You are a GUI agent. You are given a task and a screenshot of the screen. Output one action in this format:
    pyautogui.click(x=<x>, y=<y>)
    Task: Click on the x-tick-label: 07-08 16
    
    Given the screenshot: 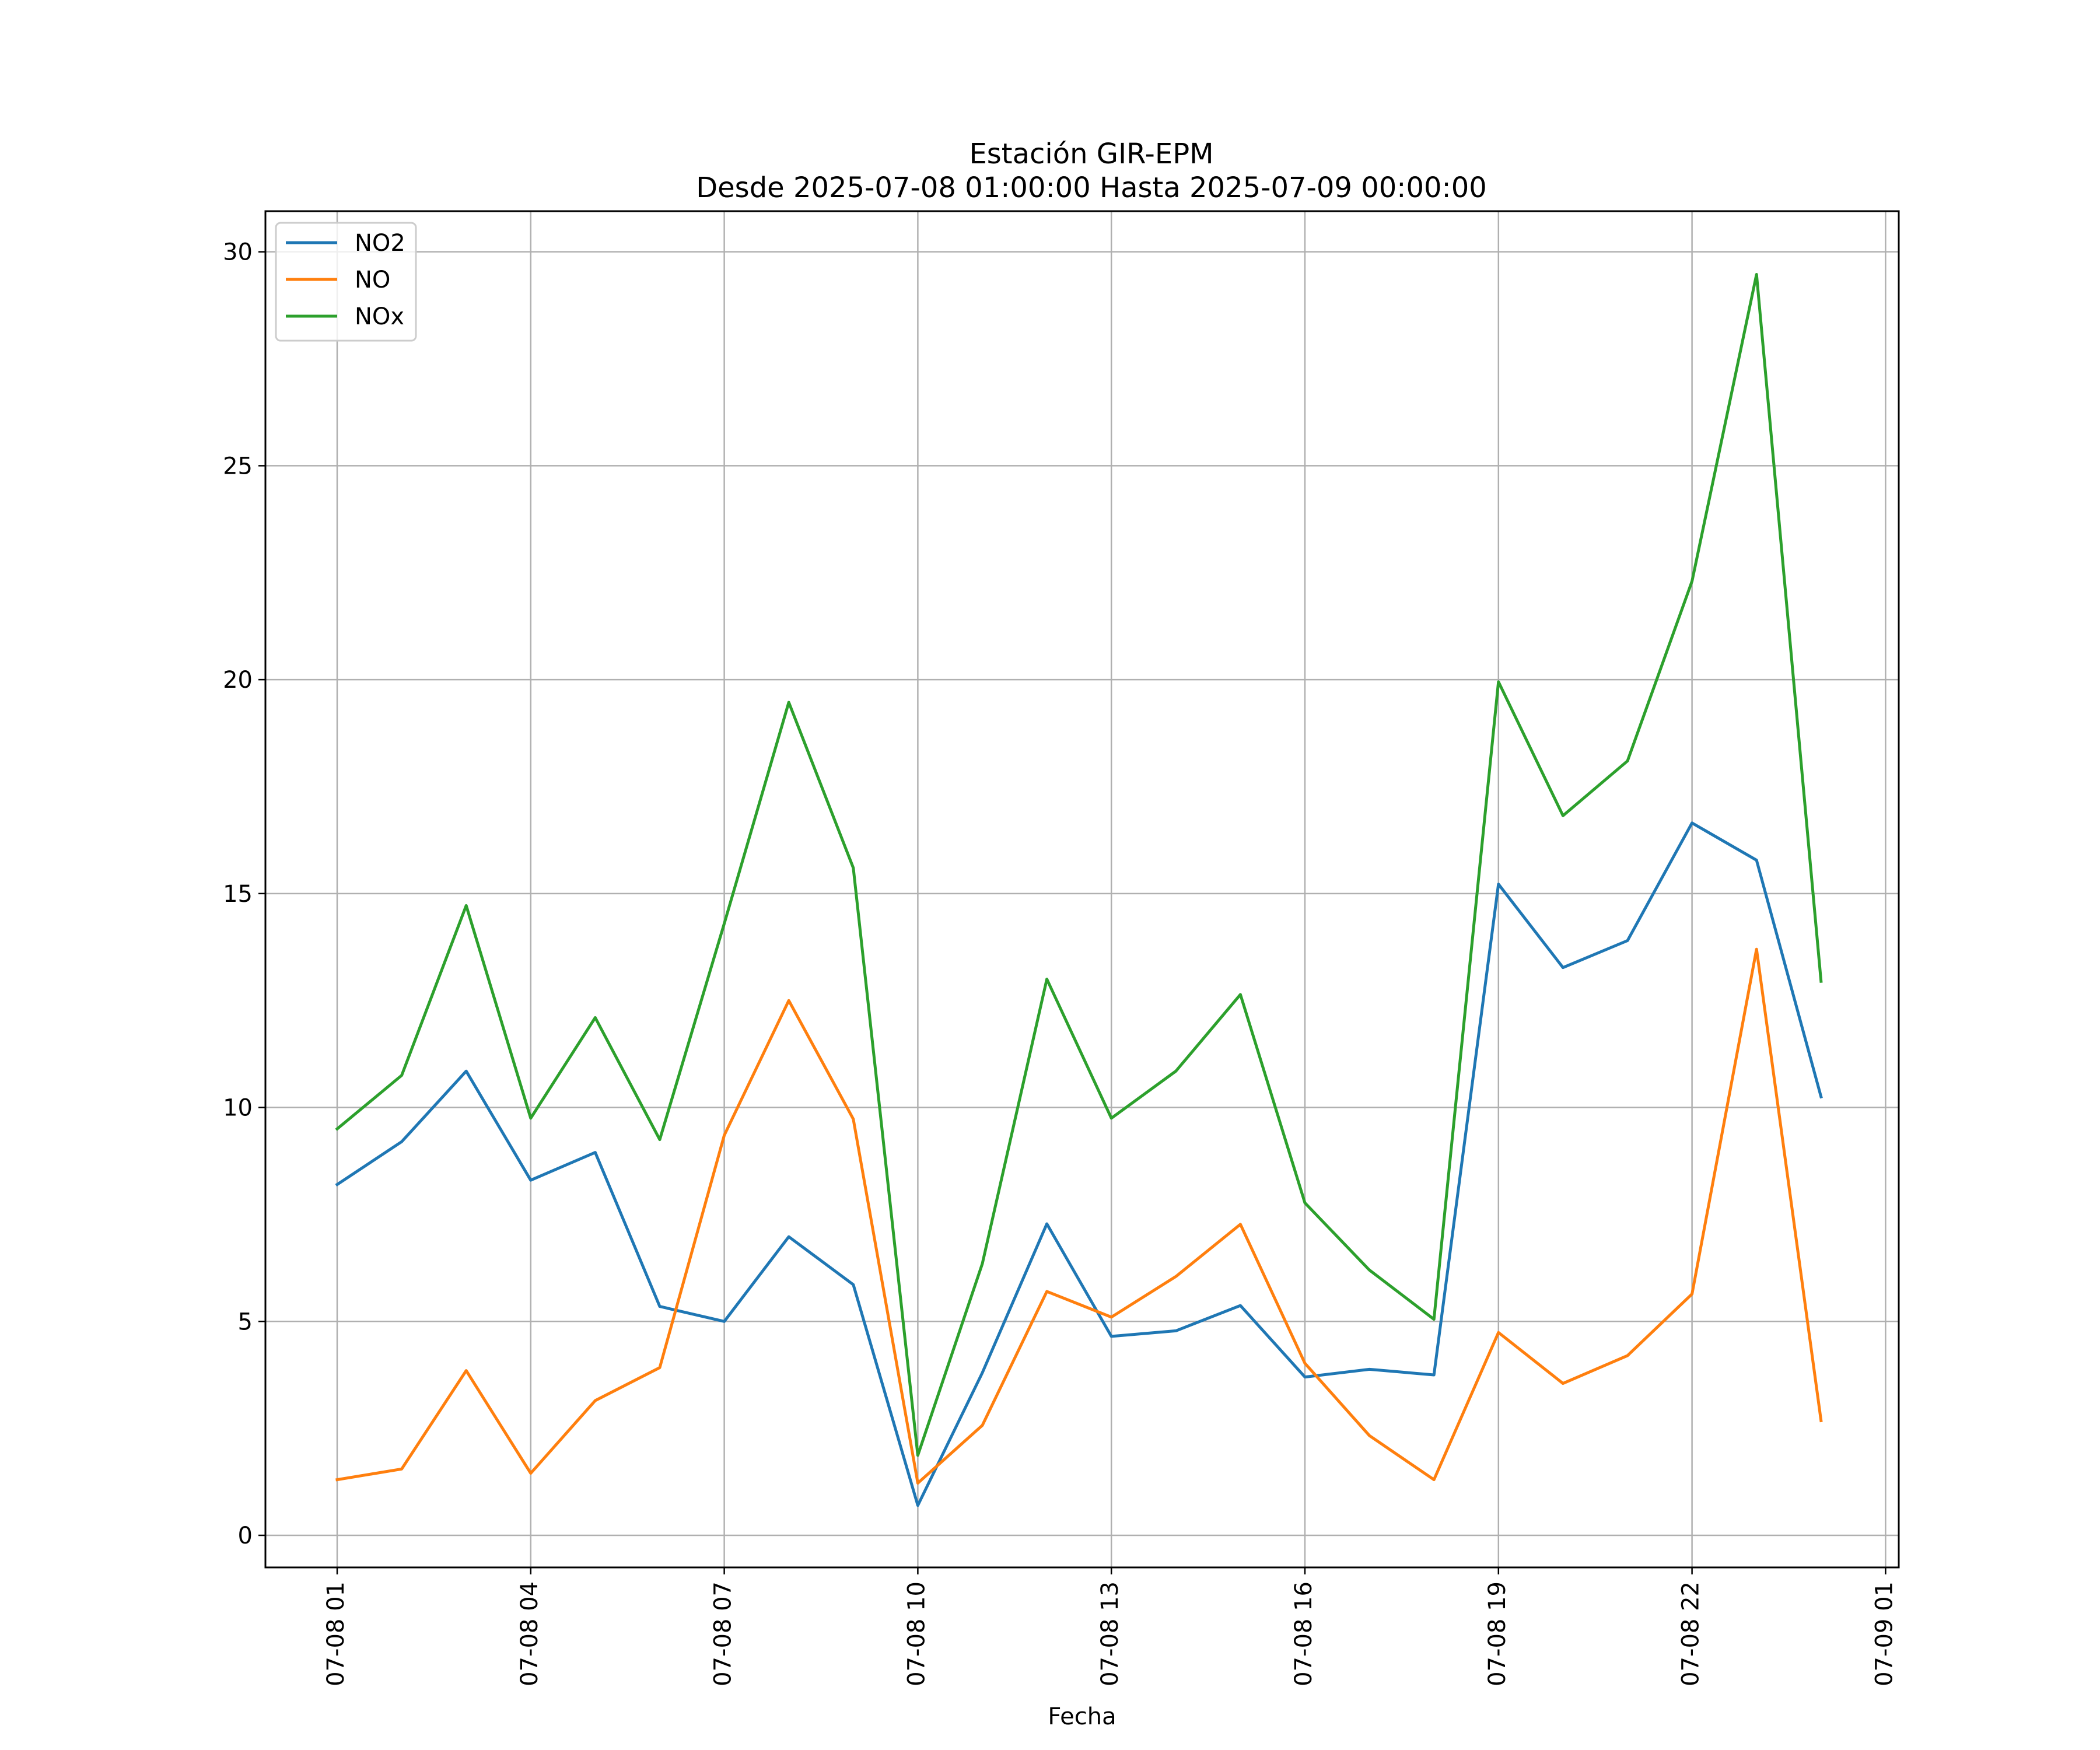 What is the action you would take?
    pyautogui.click(x=1303, y=1633)
    